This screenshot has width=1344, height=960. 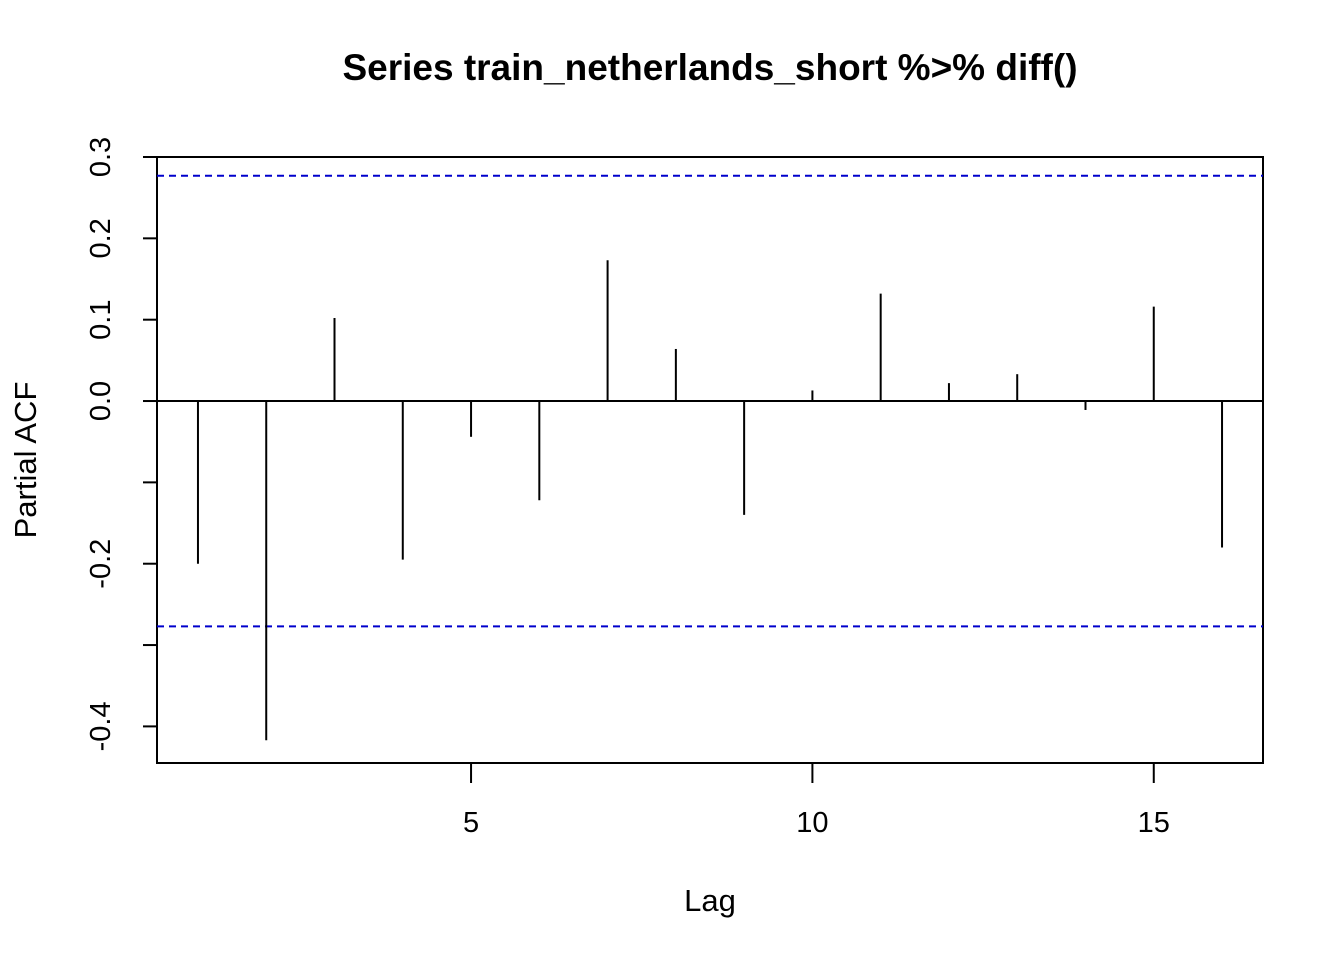 What do you see at coordinates (1154, 823) in the screenshot?
I see `x-tick-label: 15` at bounding box center [1154, 823].